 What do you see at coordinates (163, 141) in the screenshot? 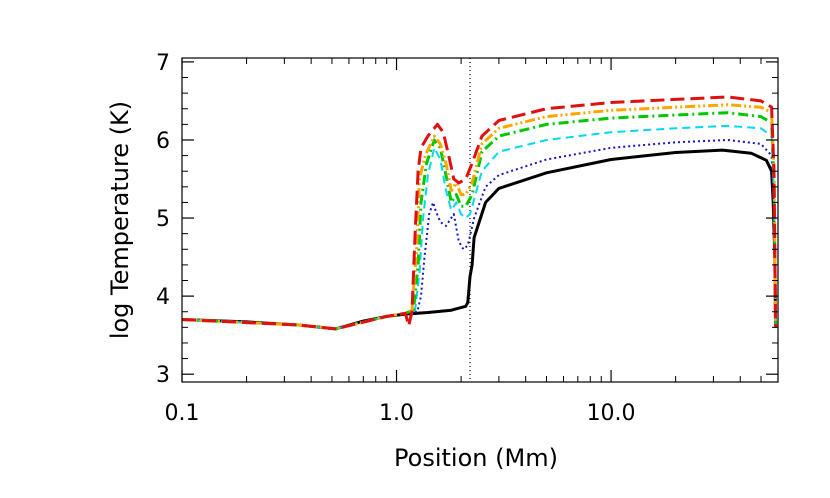
I see `y-tick-label: 6` at bounding box center [163, 141].